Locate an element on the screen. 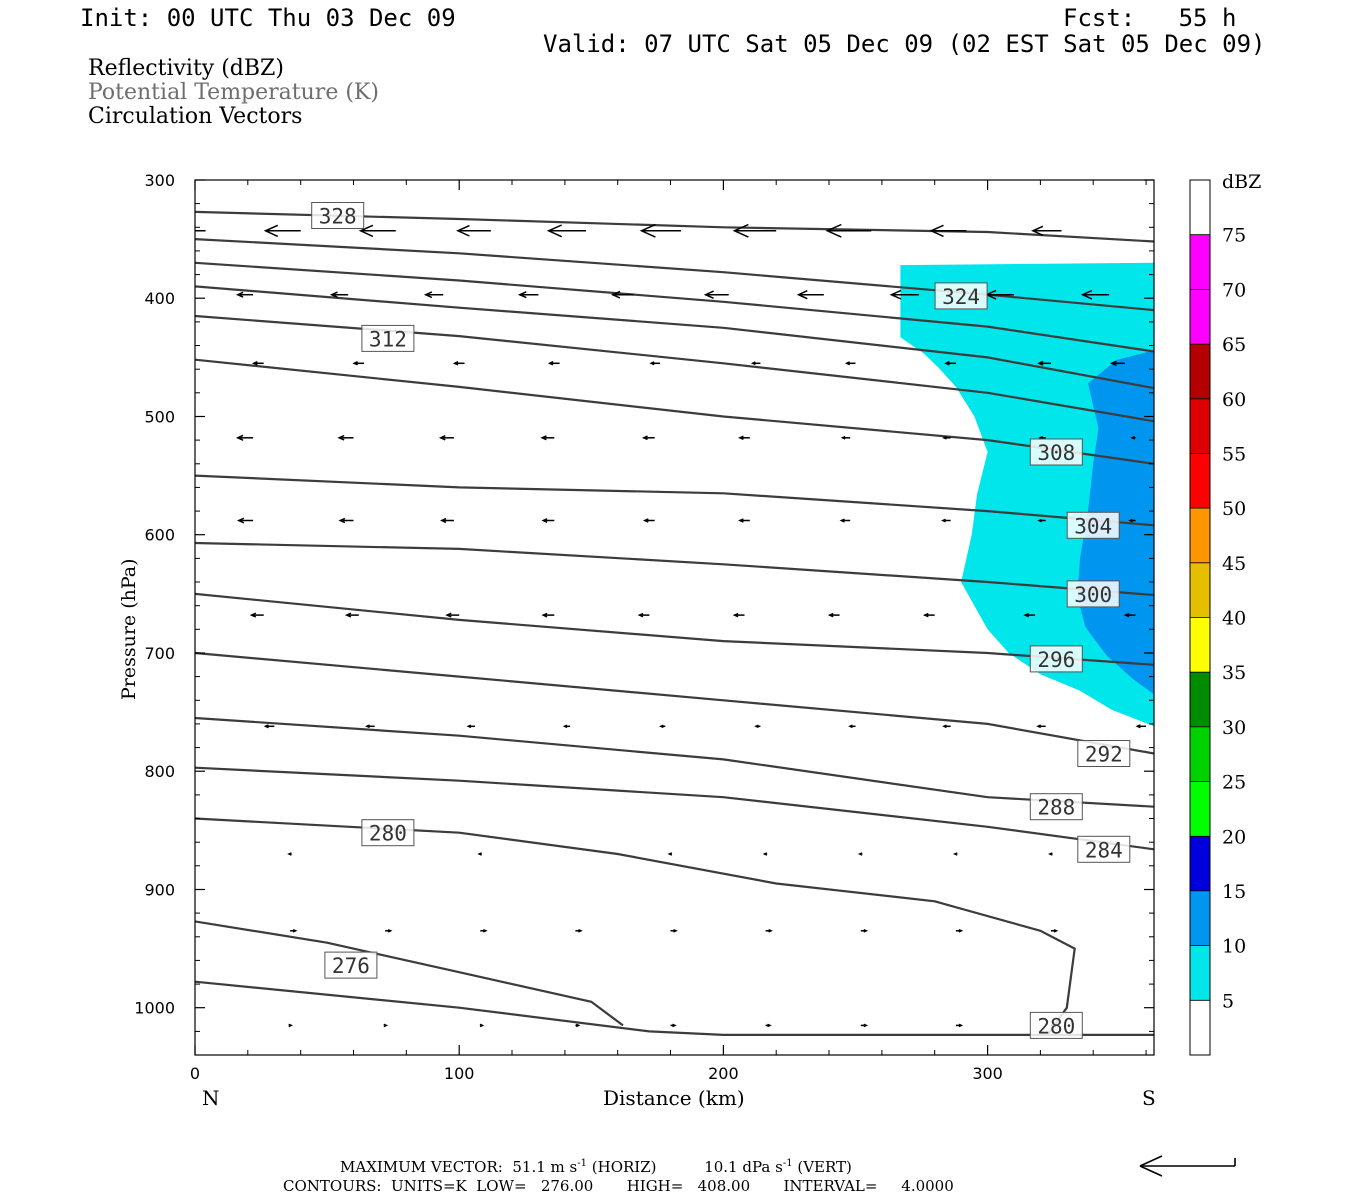 Image resolution: width=1350 pixels, height=1200 pixels. colorbar-label: 10 is located at coordinates (1234, 947).